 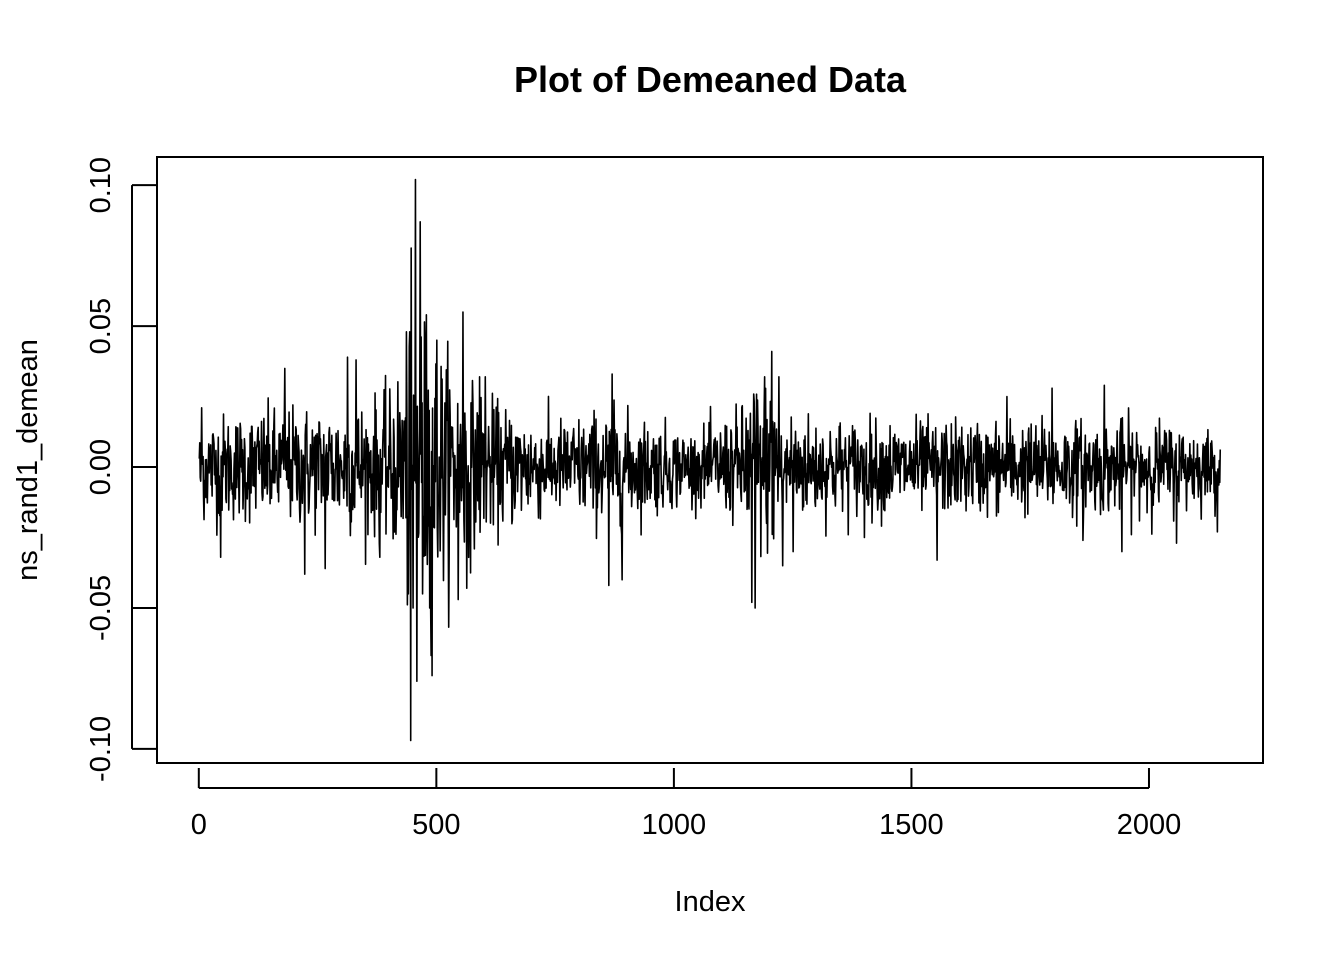 What do you see at coordinates (710, 79) in the screenshot?
I see `chart-title: Plot of Demeaned Data` at bounding box center [710, 79].